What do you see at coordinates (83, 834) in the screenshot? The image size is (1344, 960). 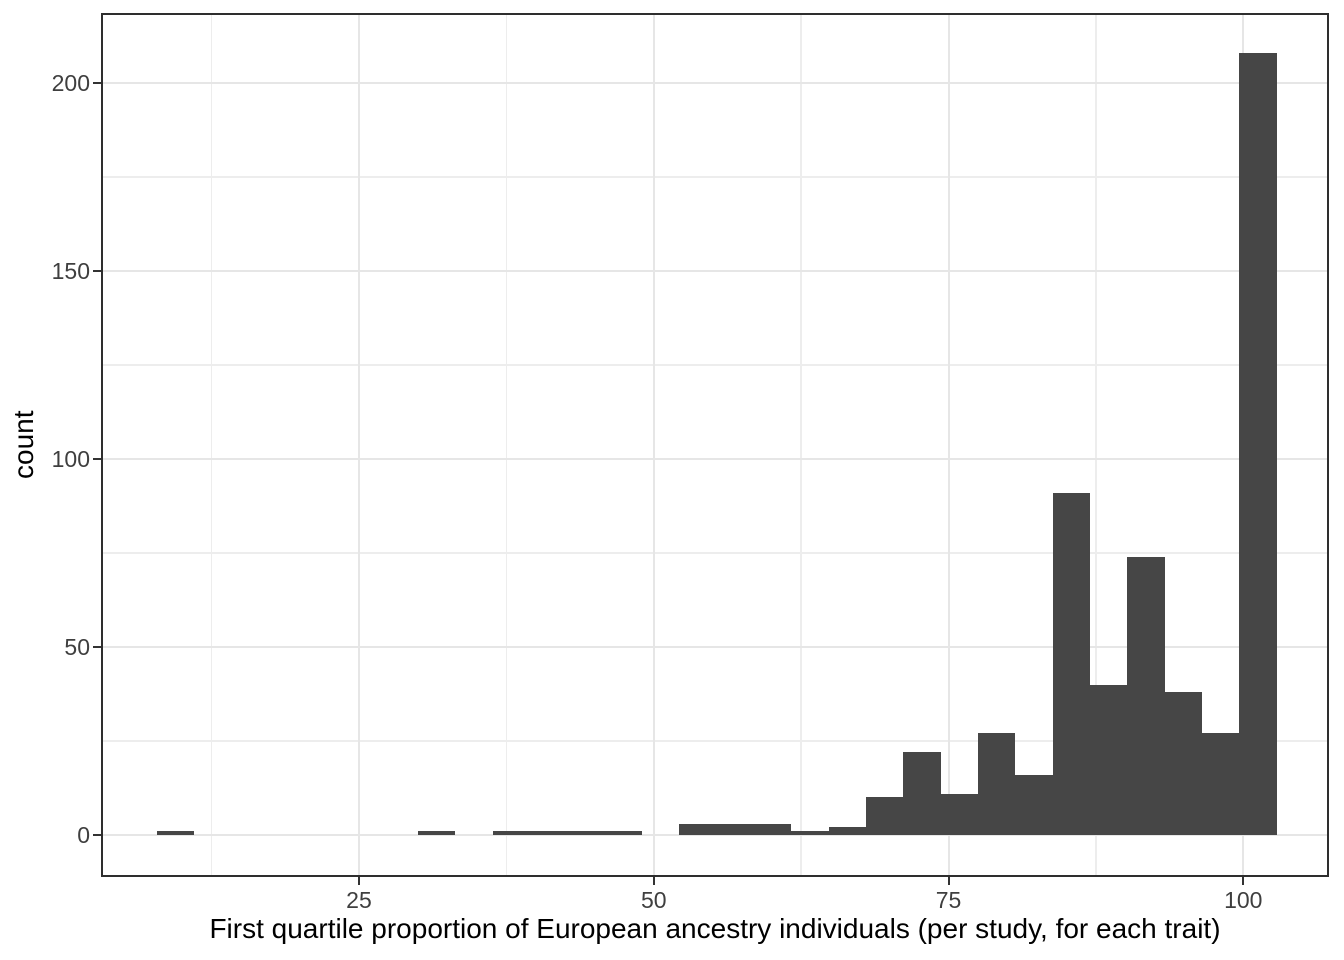 I see `y-tick-label: 0` at bounding box center [83, 834].